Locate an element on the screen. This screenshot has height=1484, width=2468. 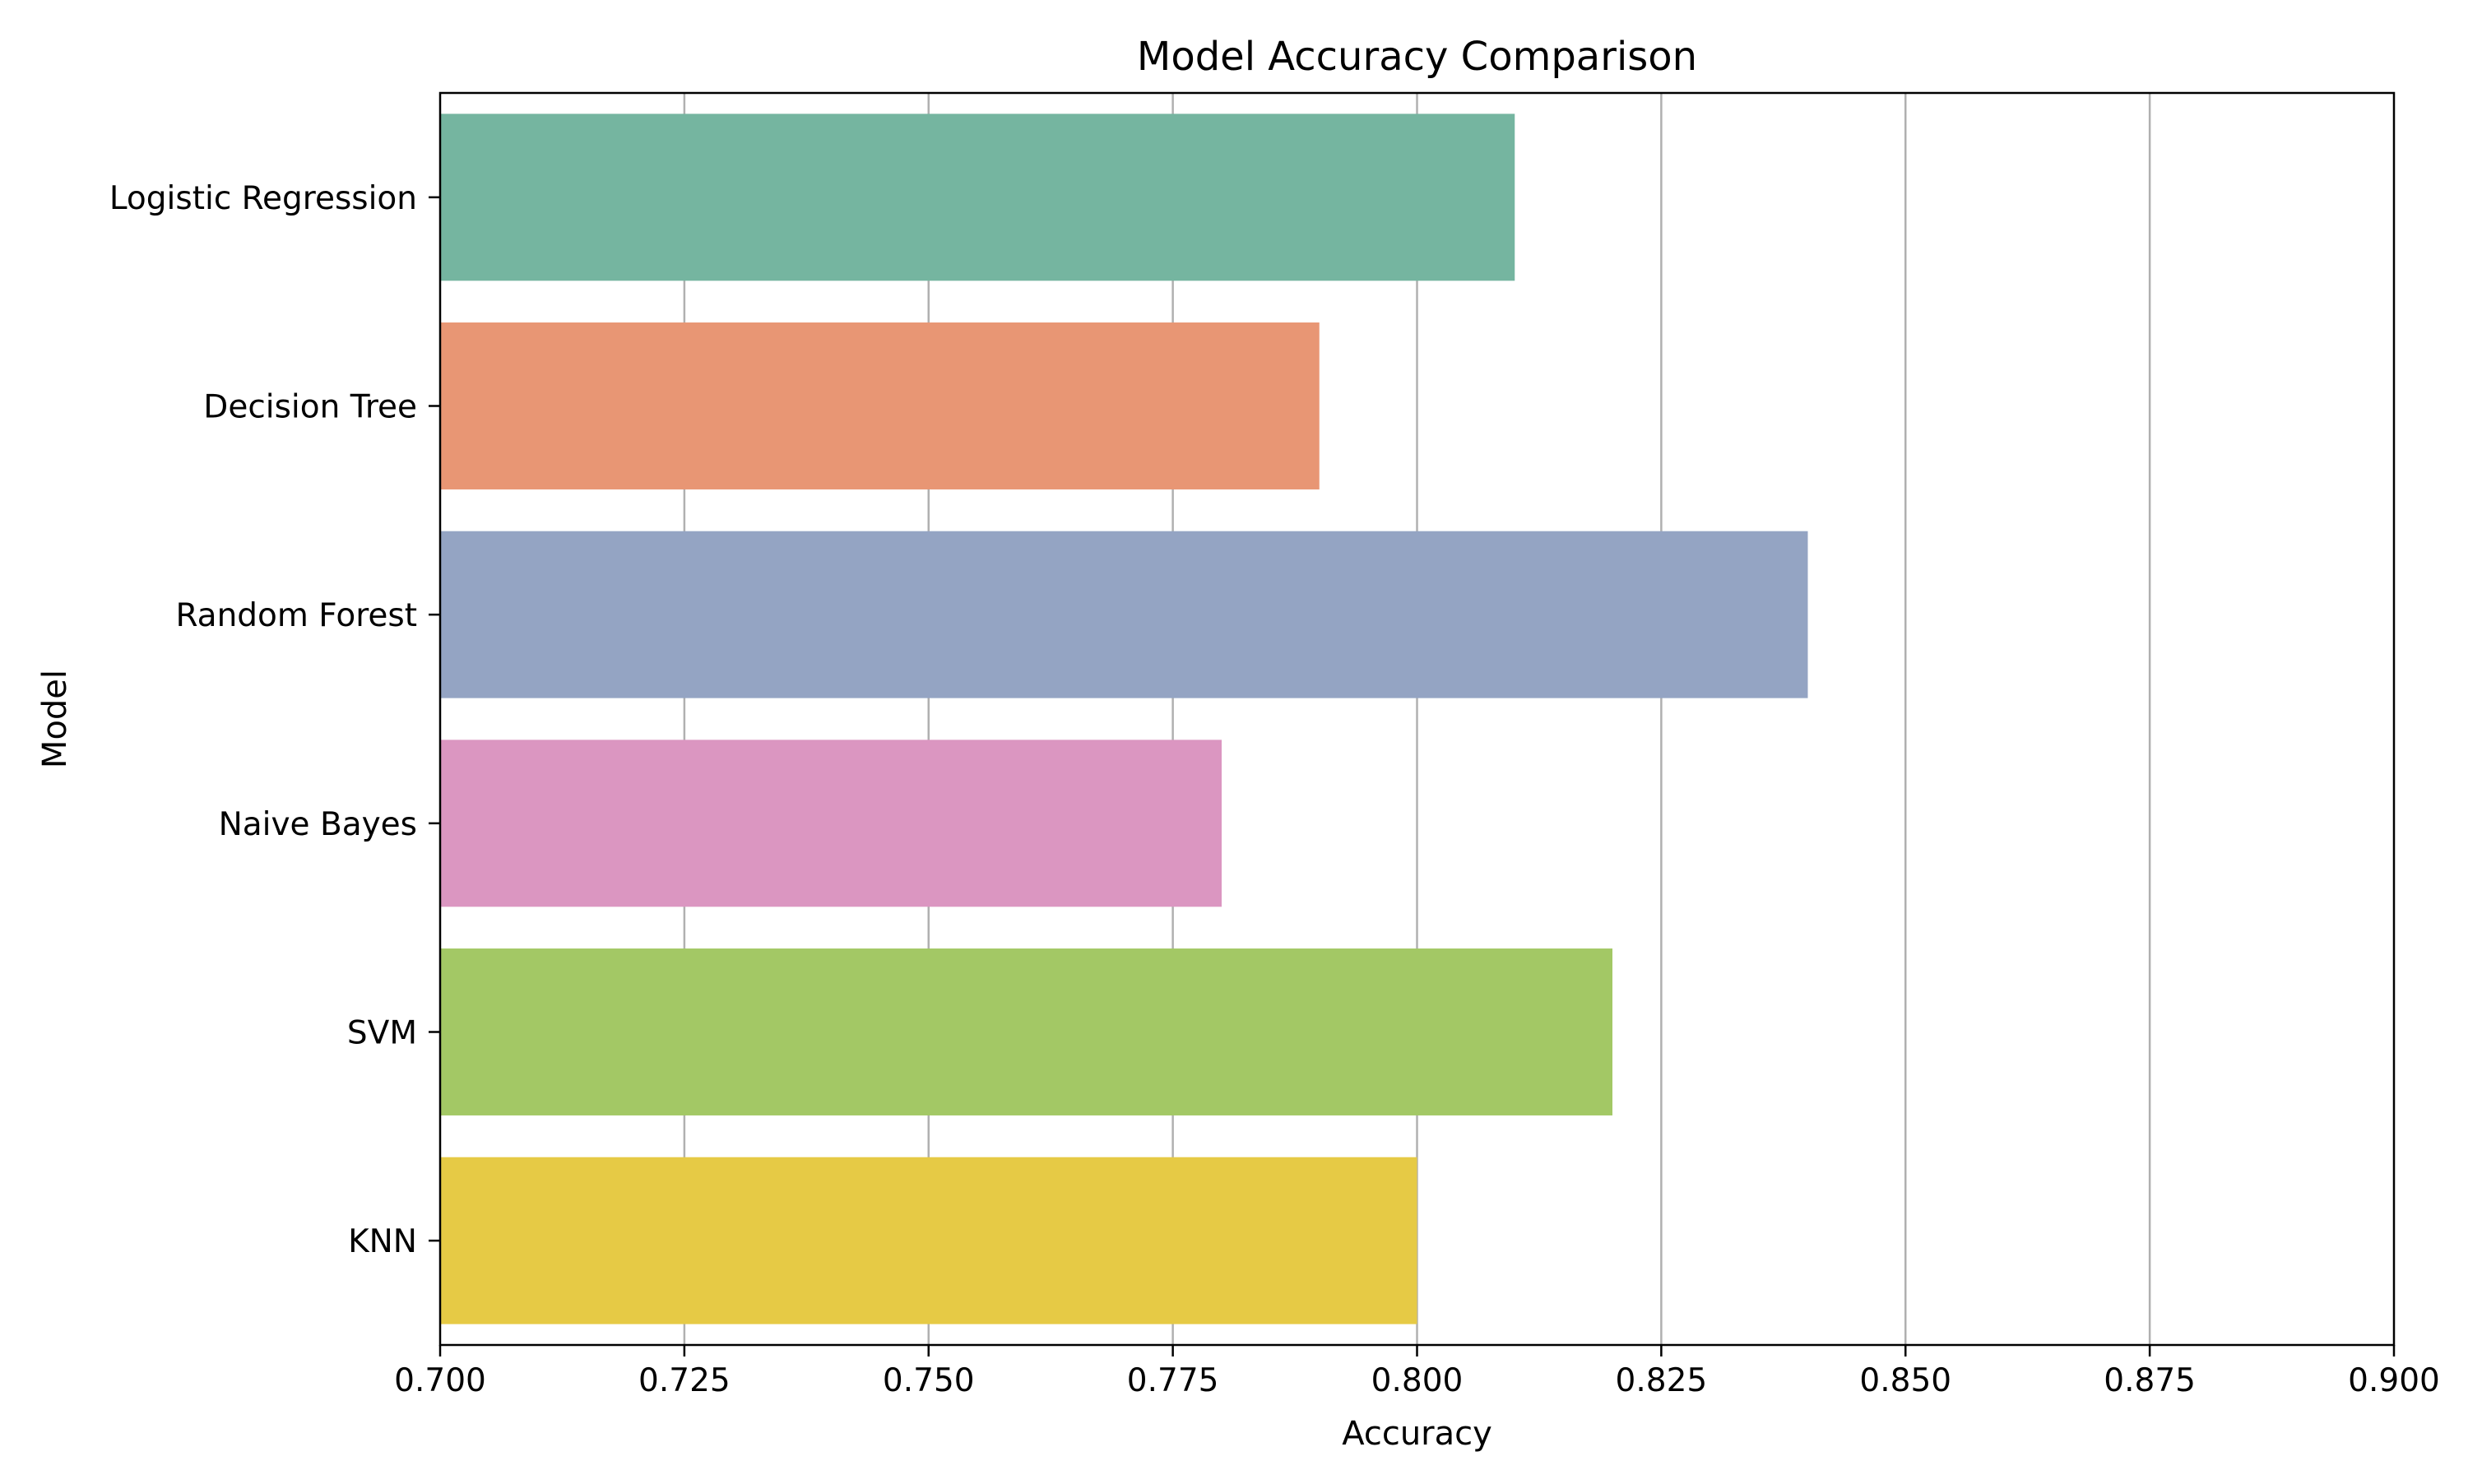
x-axis-label: Accuracy is located at coordinates (1417, 1434).